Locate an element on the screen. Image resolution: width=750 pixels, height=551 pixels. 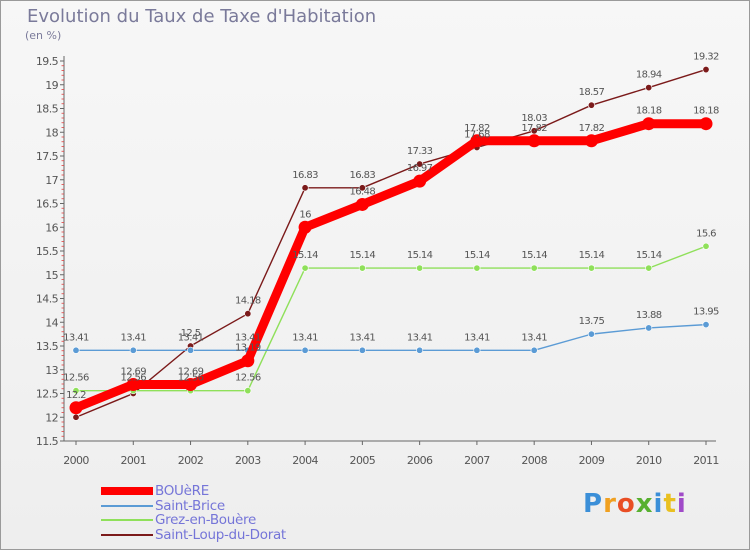
data-label-bou-re: 12.69 is located at coordinates (191, 371).